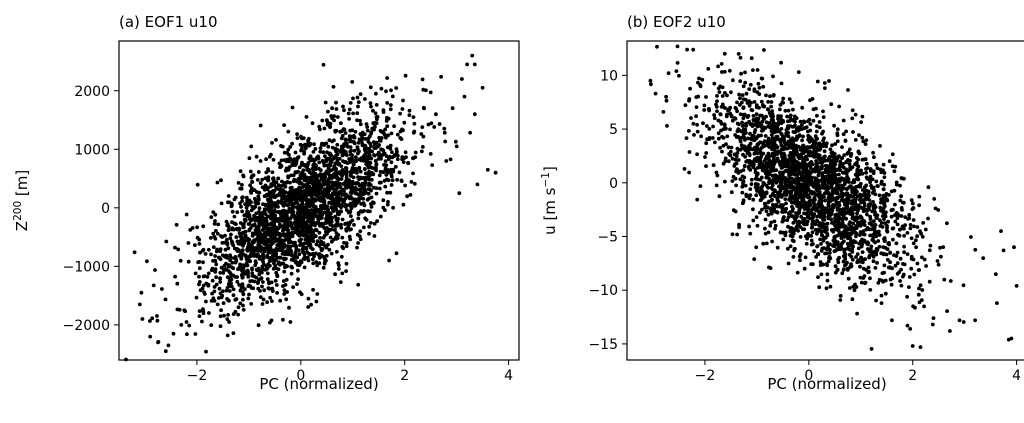  What do you see at coordinates (705, 376) in the screenshot?
I see `x-tick-label: −2` at bounding box center [705, 376].